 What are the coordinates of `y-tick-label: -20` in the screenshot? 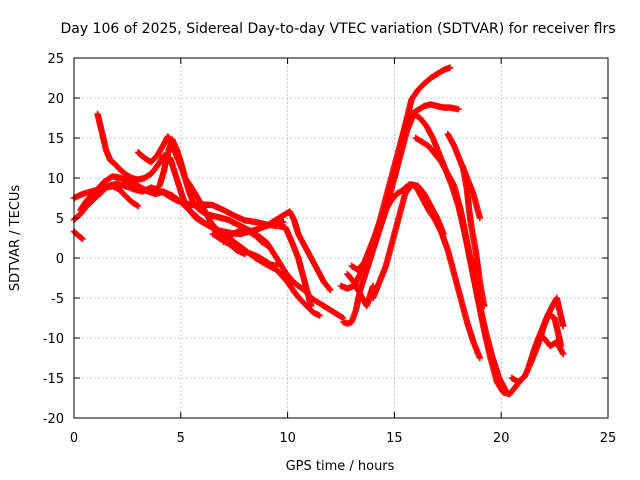 It's located at (53, 419).